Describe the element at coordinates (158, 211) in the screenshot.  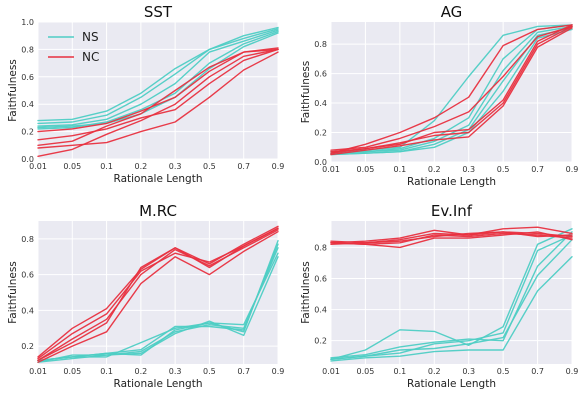
I see `chart-title: M.RC` at that location.